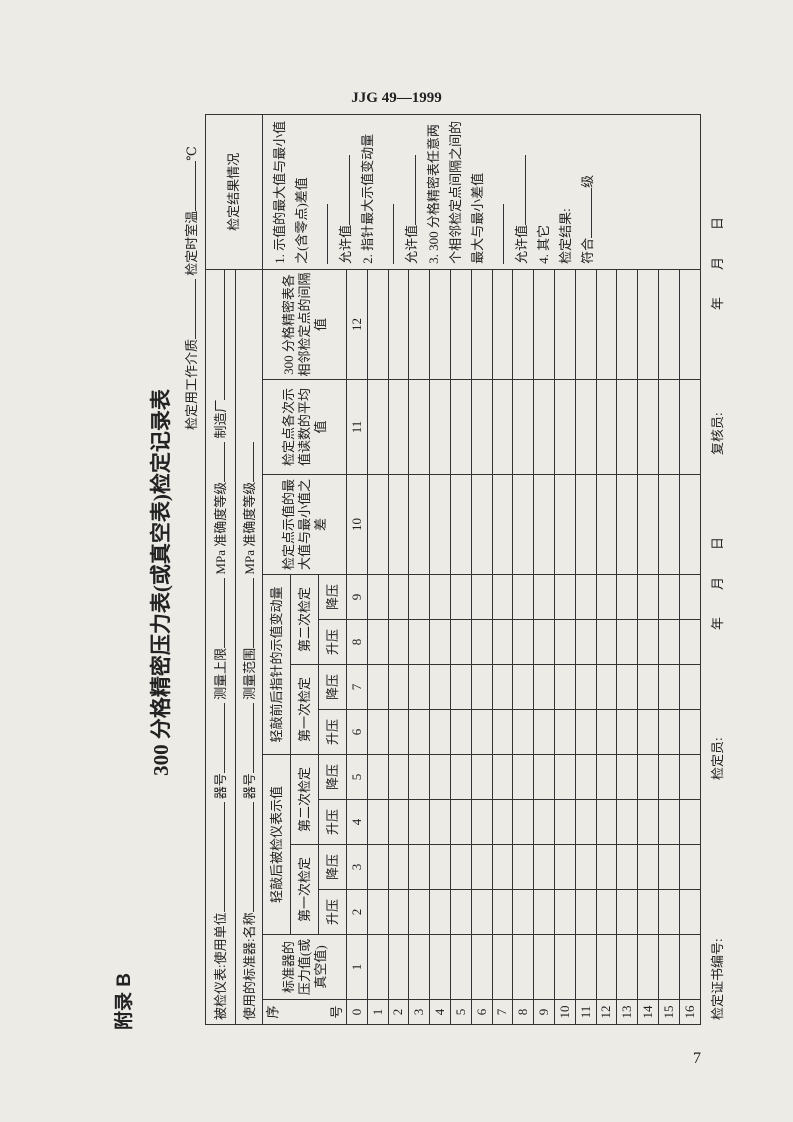  What do you see at coordinates (191, 384) in the screenshot?
I see `label: 检定用工作介质` at bounding box center [191, 384].